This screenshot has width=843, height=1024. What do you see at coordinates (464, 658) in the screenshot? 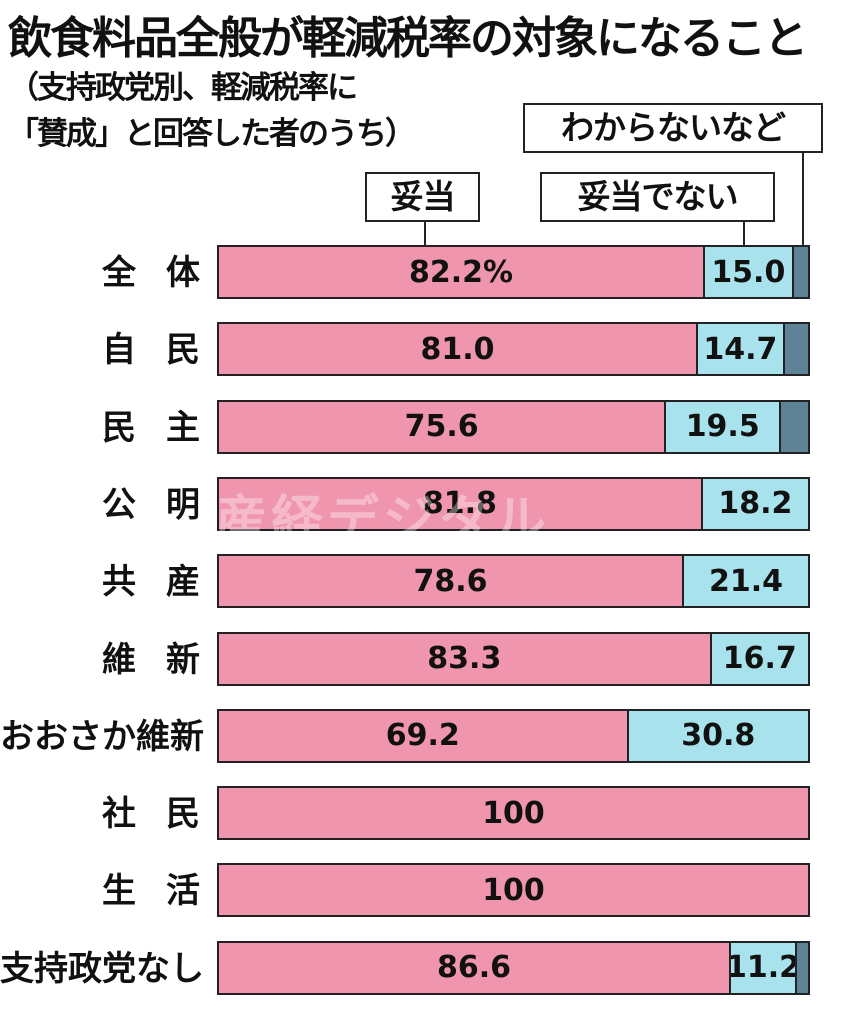
I see `agree-segment: 83.3` at bounding box center [464, 658].